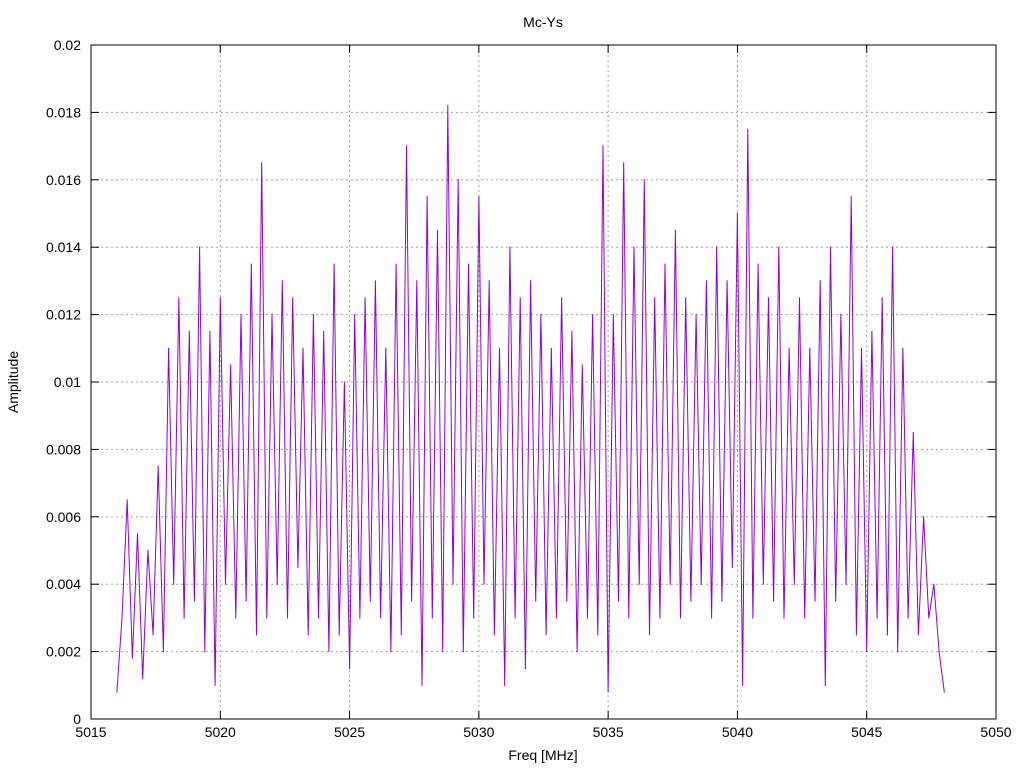  Describe the element at coordinates (63, 517) in the screenshot. I see `y-tick-label: 0.006` at that location.